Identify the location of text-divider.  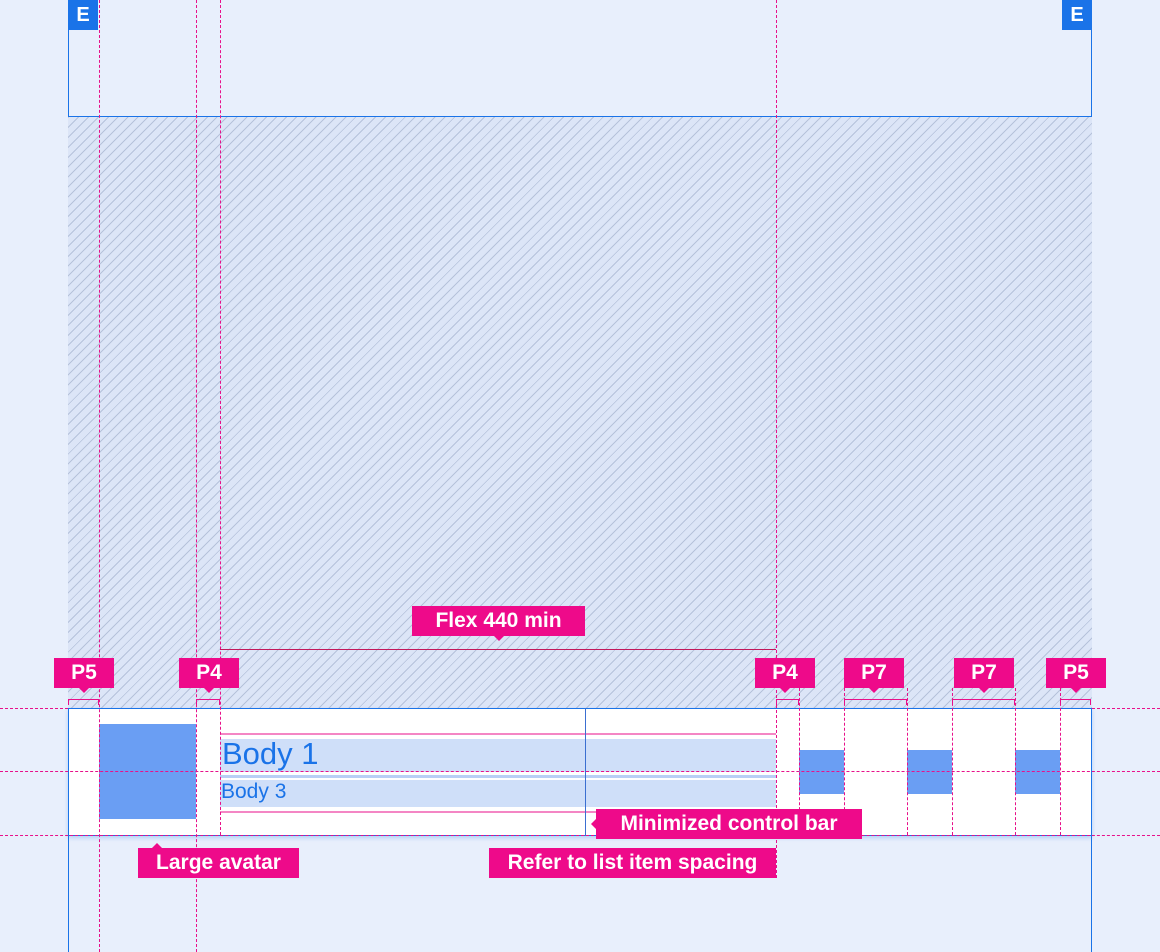
(498, 776).